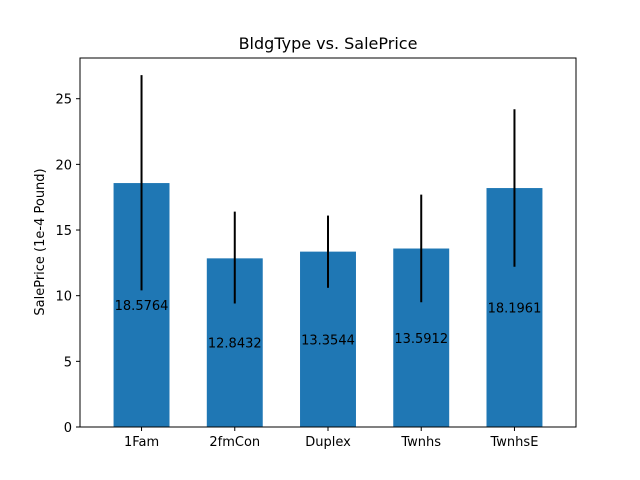 The height and width of the screenshot is (480, 640). Describe the element at coordinates (67, 264) in the screenshot. I see `y-axis: 0 5 10 15 20 25` at that location.